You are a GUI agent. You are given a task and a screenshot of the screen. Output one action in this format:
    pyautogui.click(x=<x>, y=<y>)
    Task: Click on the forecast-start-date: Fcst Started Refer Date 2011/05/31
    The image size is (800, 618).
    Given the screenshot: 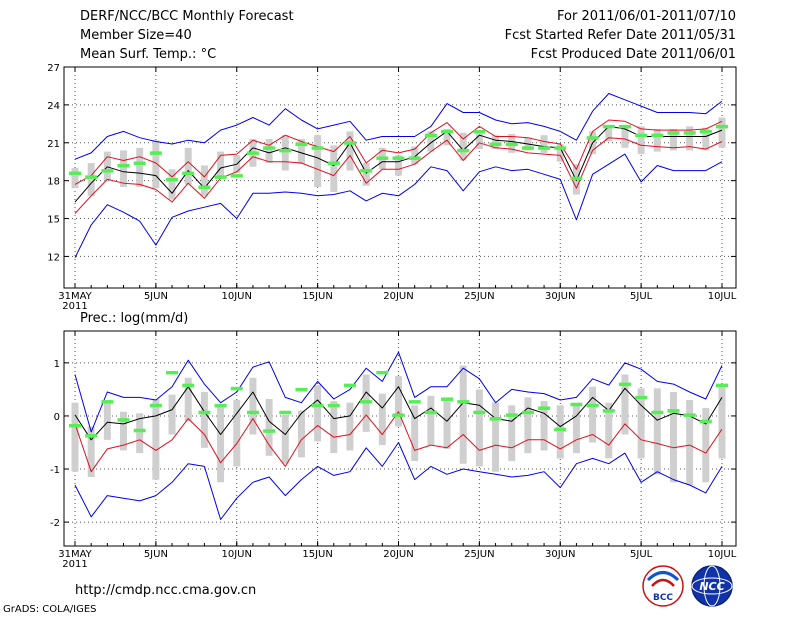 What is the action you would take?
    pyautogui.click(x=620, y=35)
    